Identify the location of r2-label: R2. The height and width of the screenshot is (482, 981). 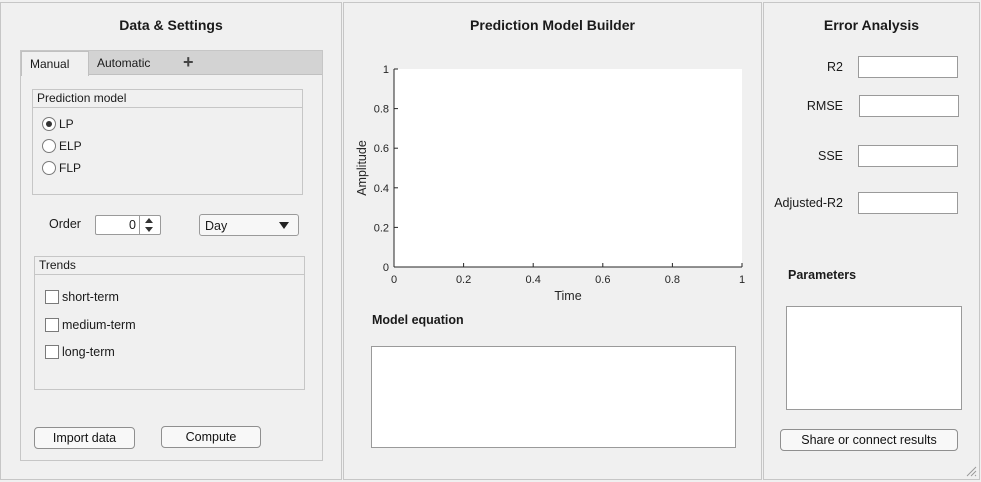
(835, 67).